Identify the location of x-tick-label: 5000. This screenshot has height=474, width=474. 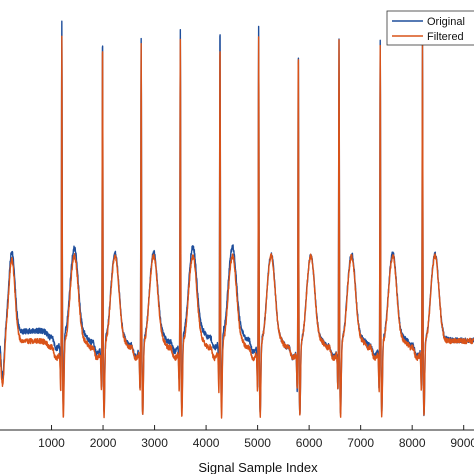
(257, 443).